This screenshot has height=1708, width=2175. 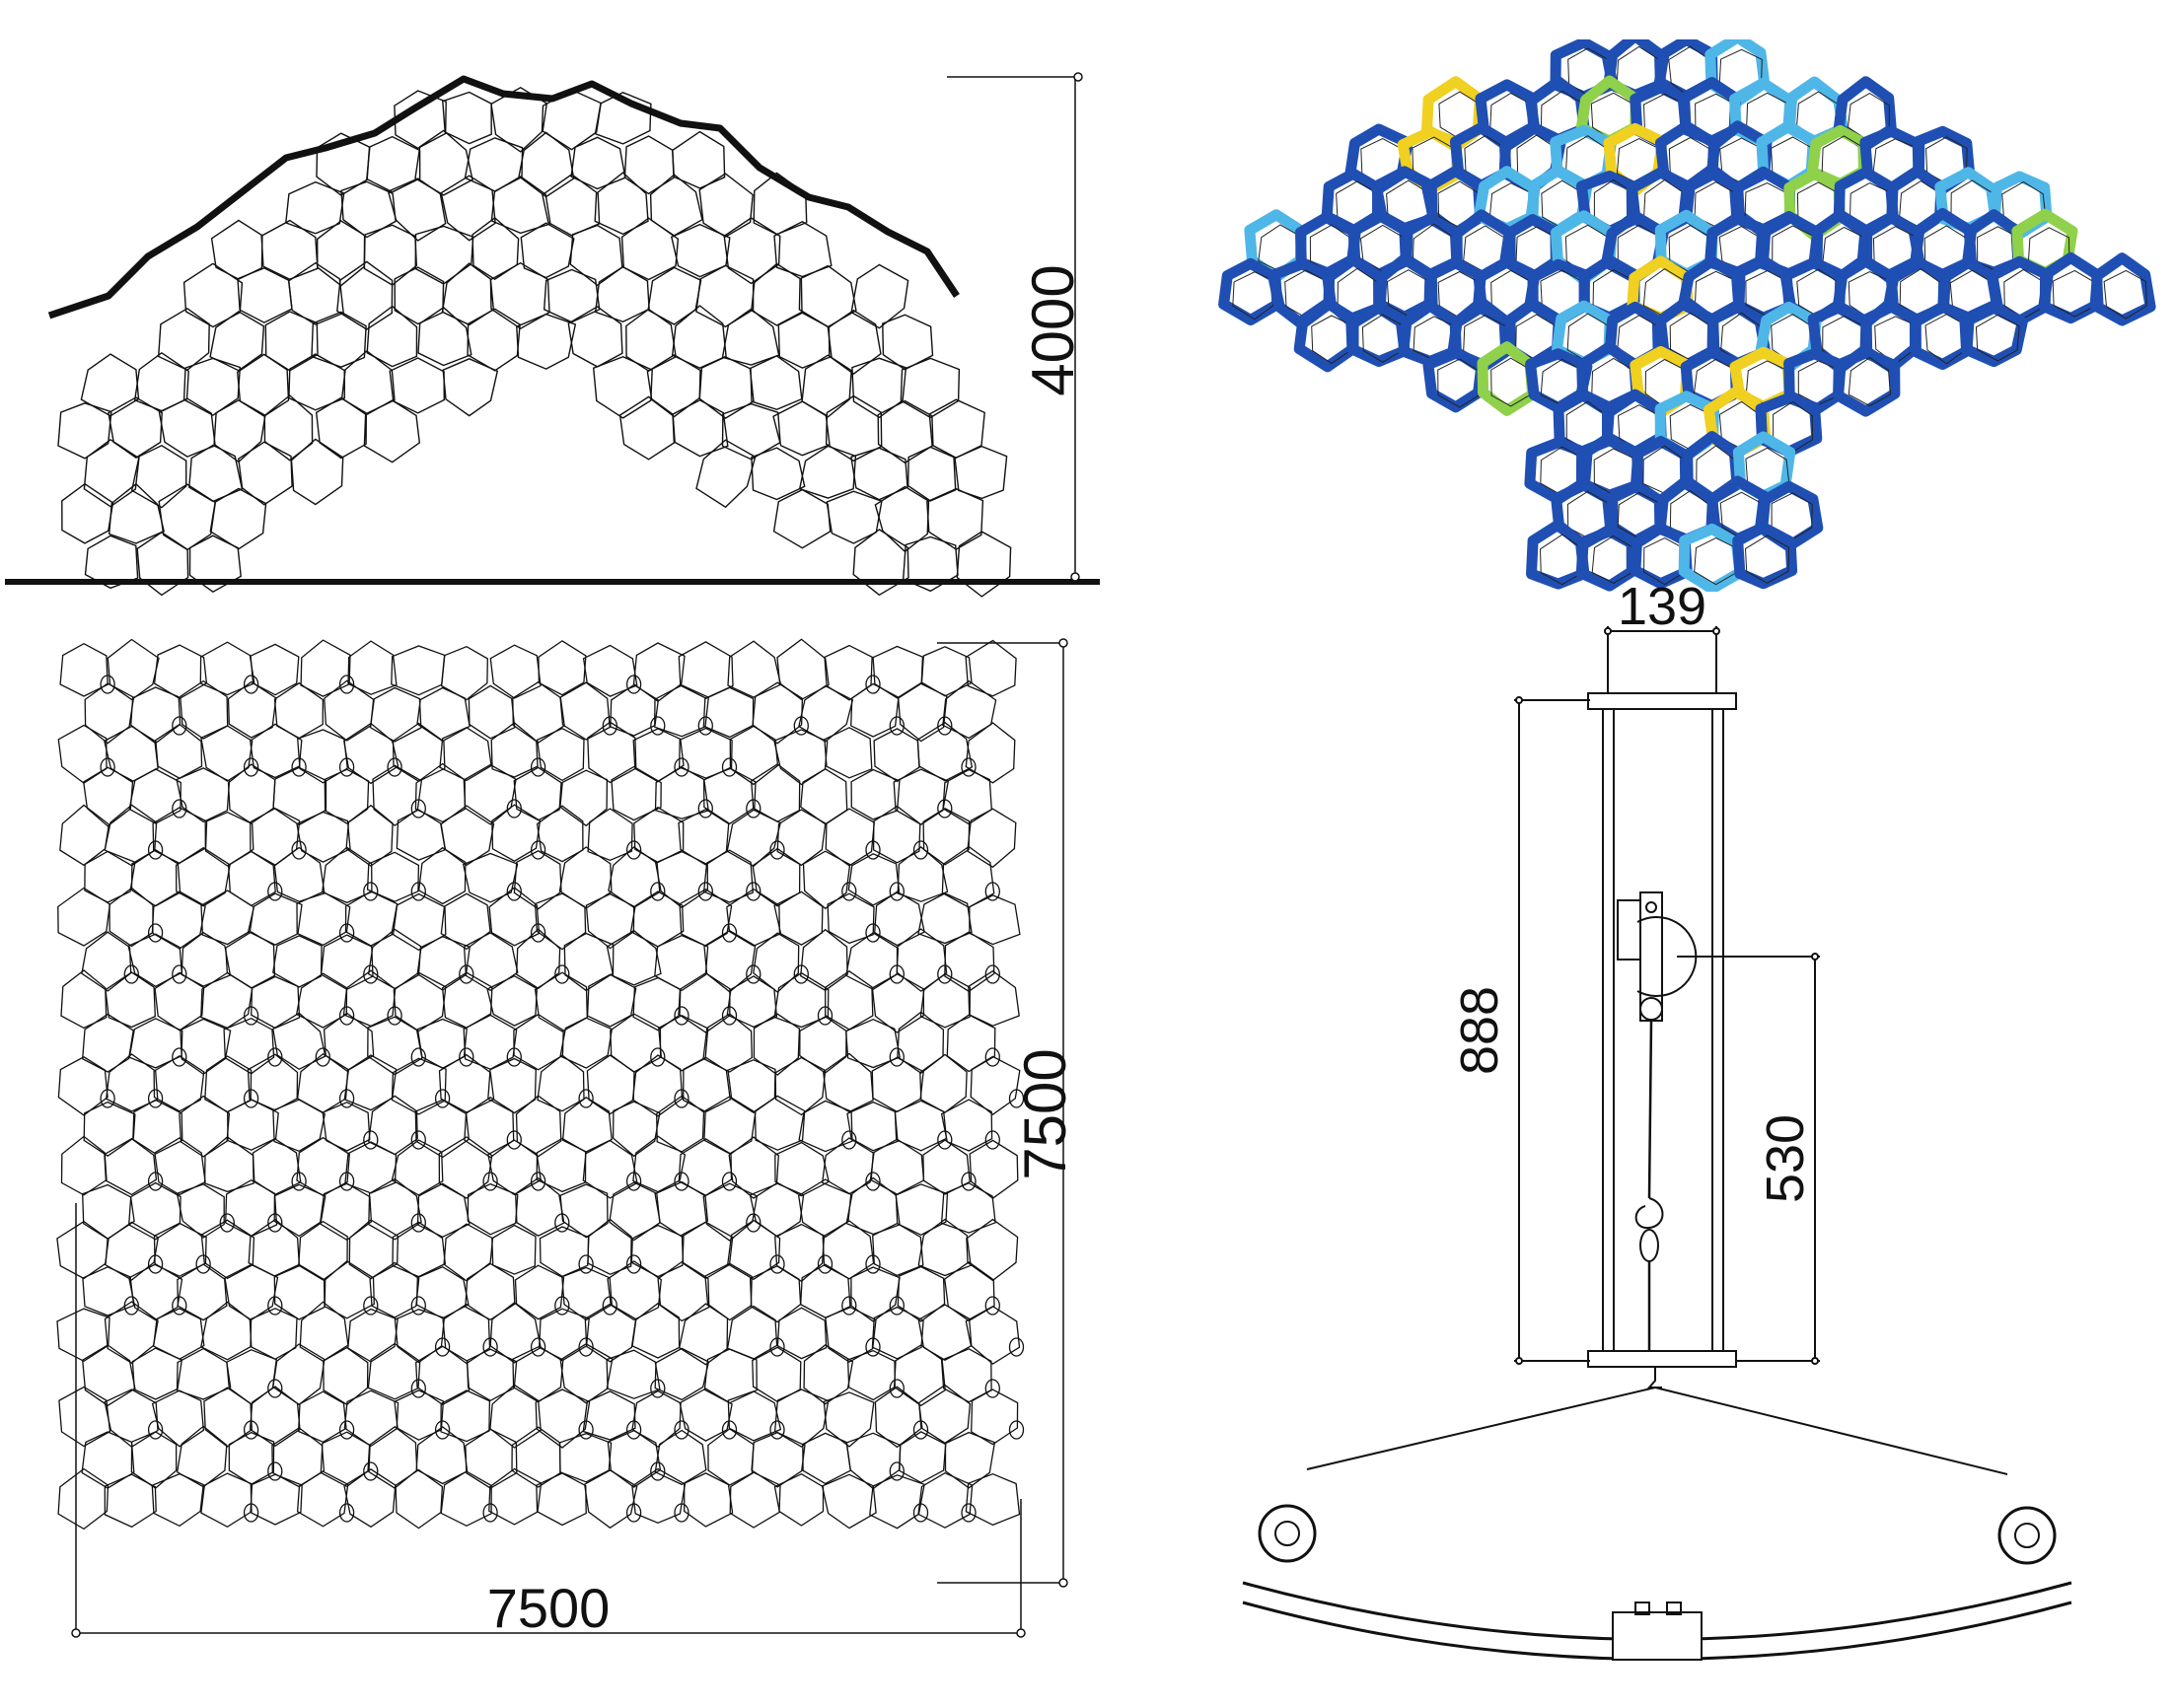 What do you see at coordinates (2027, 1535) in the screenshot?
I see `detail-right-eye-inner` at bounding box center [2027, 1535].